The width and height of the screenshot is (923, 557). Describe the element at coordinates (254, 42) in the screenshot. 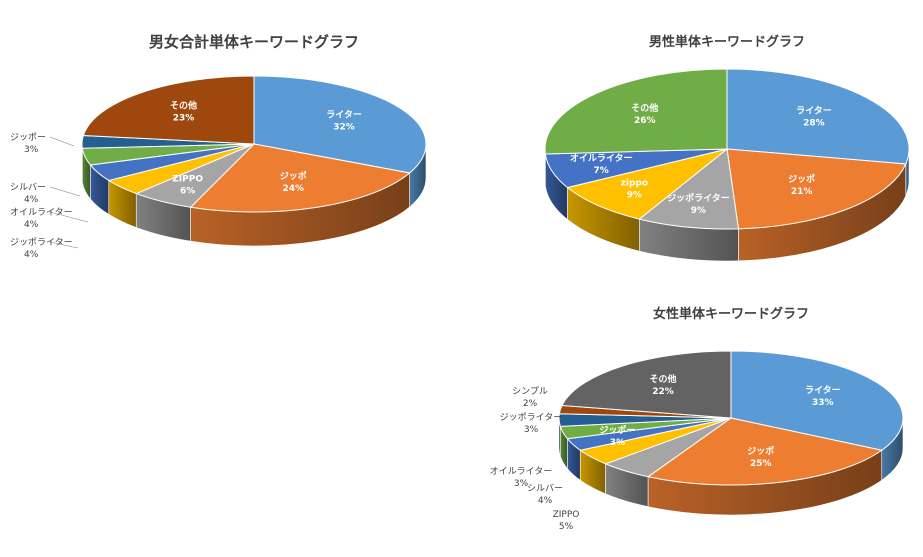

I see `chart-title: 男女合計単体キーワードグラフ` at that location.